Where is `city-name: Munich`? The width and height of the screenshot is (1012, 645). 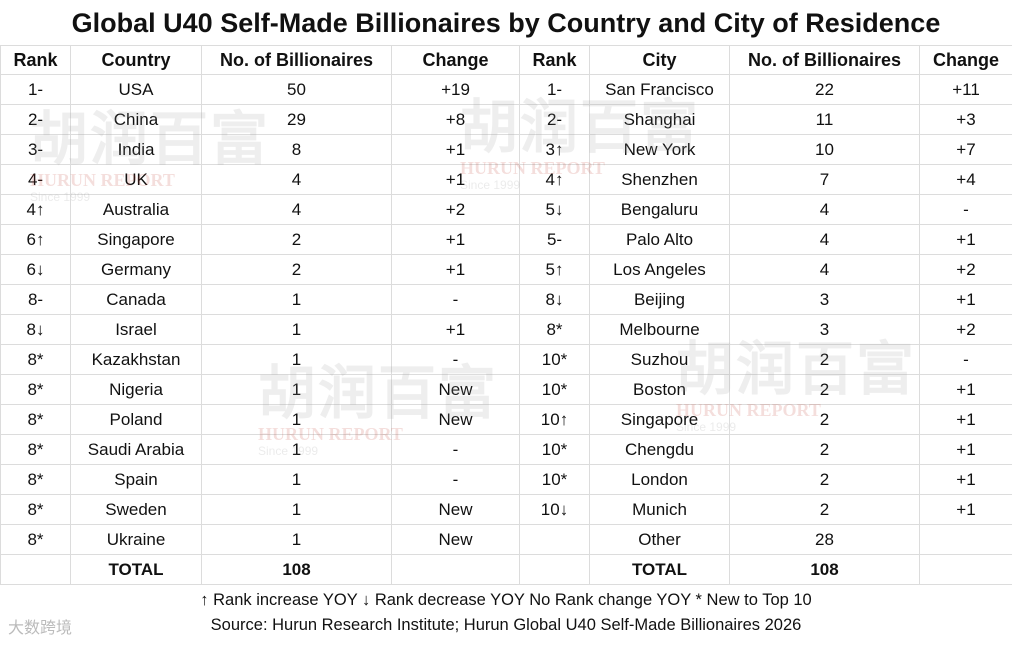
city-name: Munich is located at coordinates (659, 509).